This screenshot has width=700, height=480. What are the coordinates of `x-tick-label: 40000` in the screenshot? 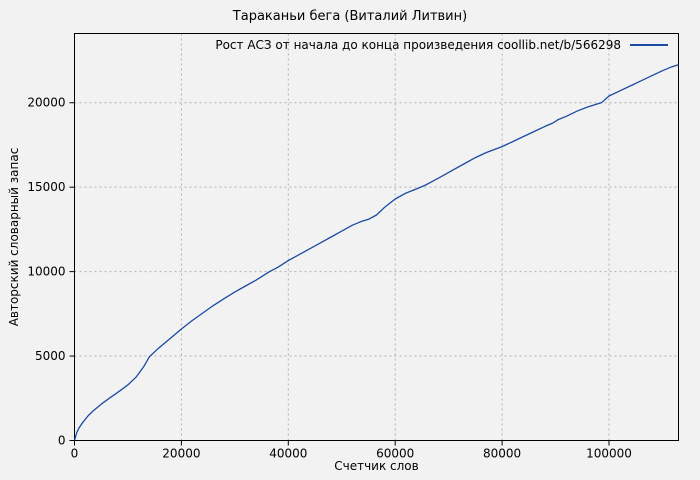 It's located at (288, 454).